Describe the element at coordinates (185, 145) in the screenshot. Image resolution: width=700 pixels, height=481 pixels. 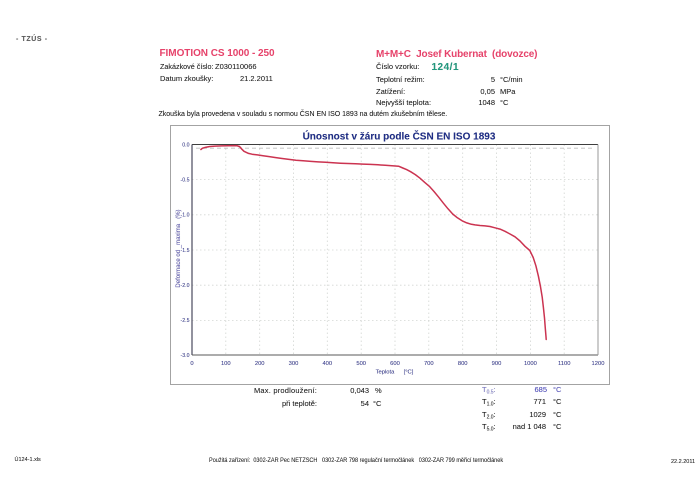
I see `svg-text: 0.0` at that location.